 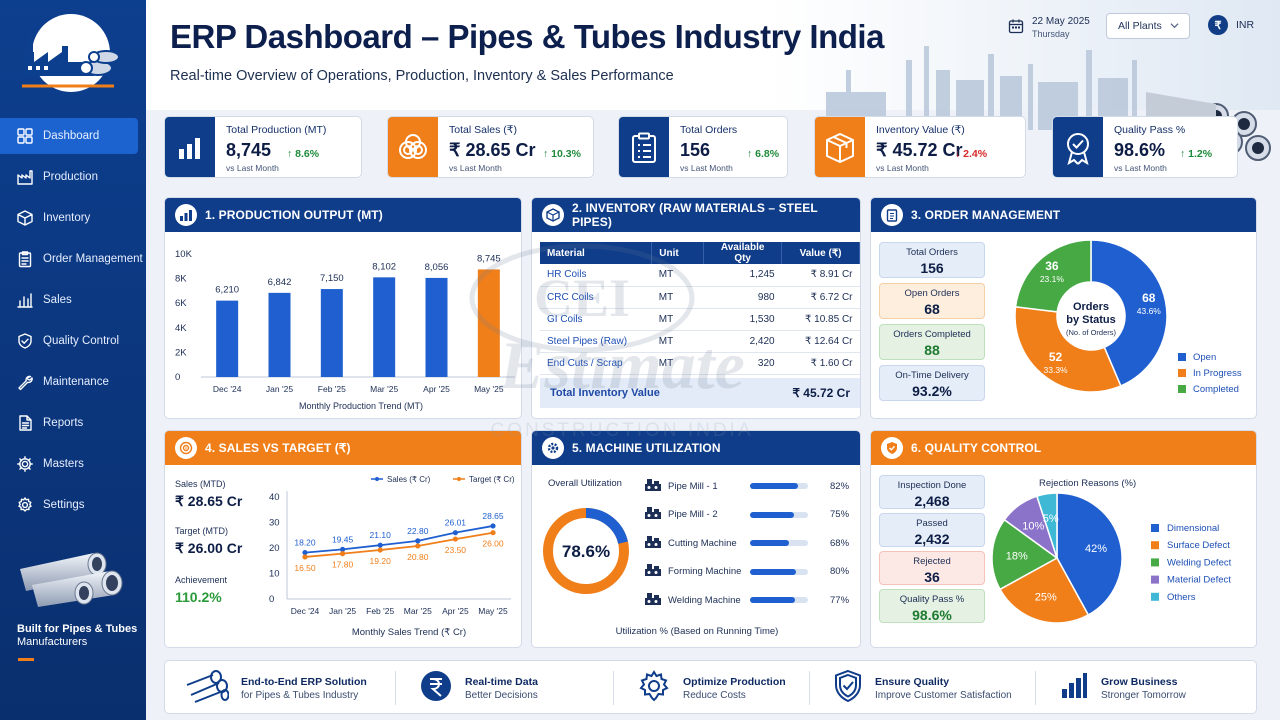 What do you see at coordinates (1091, 332) in the screenshot?
I see `donut-center-sublabel: (No. of Orders)` at bounding box center [1091, 332].